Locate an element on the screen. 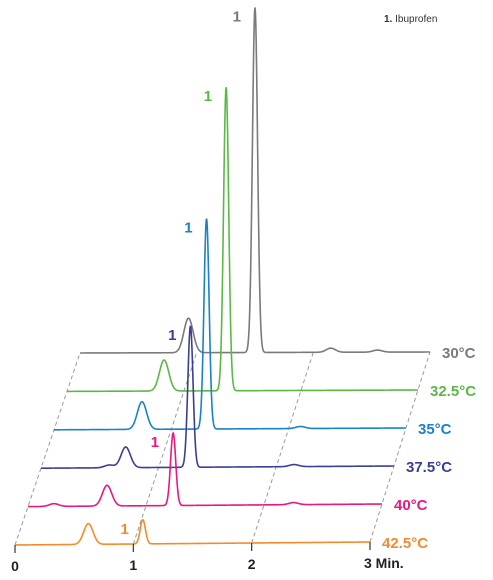  temperature-label: 30°C is located at coordinates (459, 353).